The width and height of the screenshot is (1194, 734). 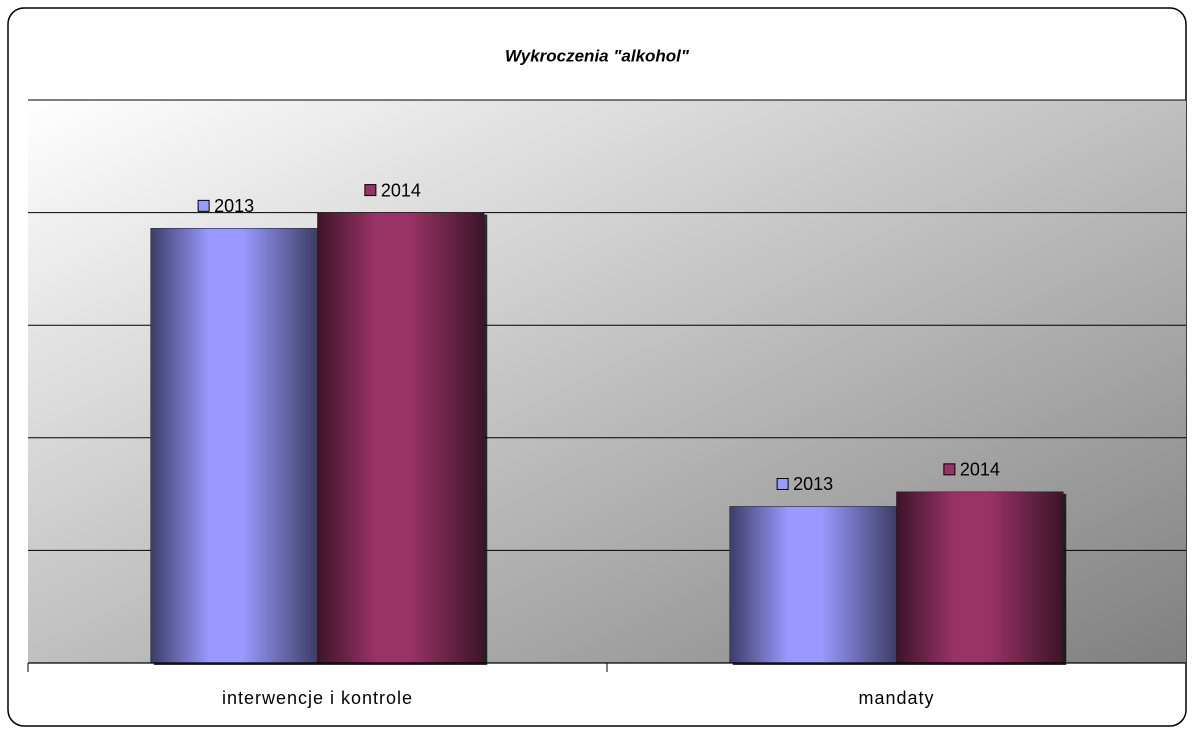 What do you see at coordinates (317, 698) in the screenshot?
I see `x-tick-label: interwencje i kontrole` at bounding box center [317, 698].